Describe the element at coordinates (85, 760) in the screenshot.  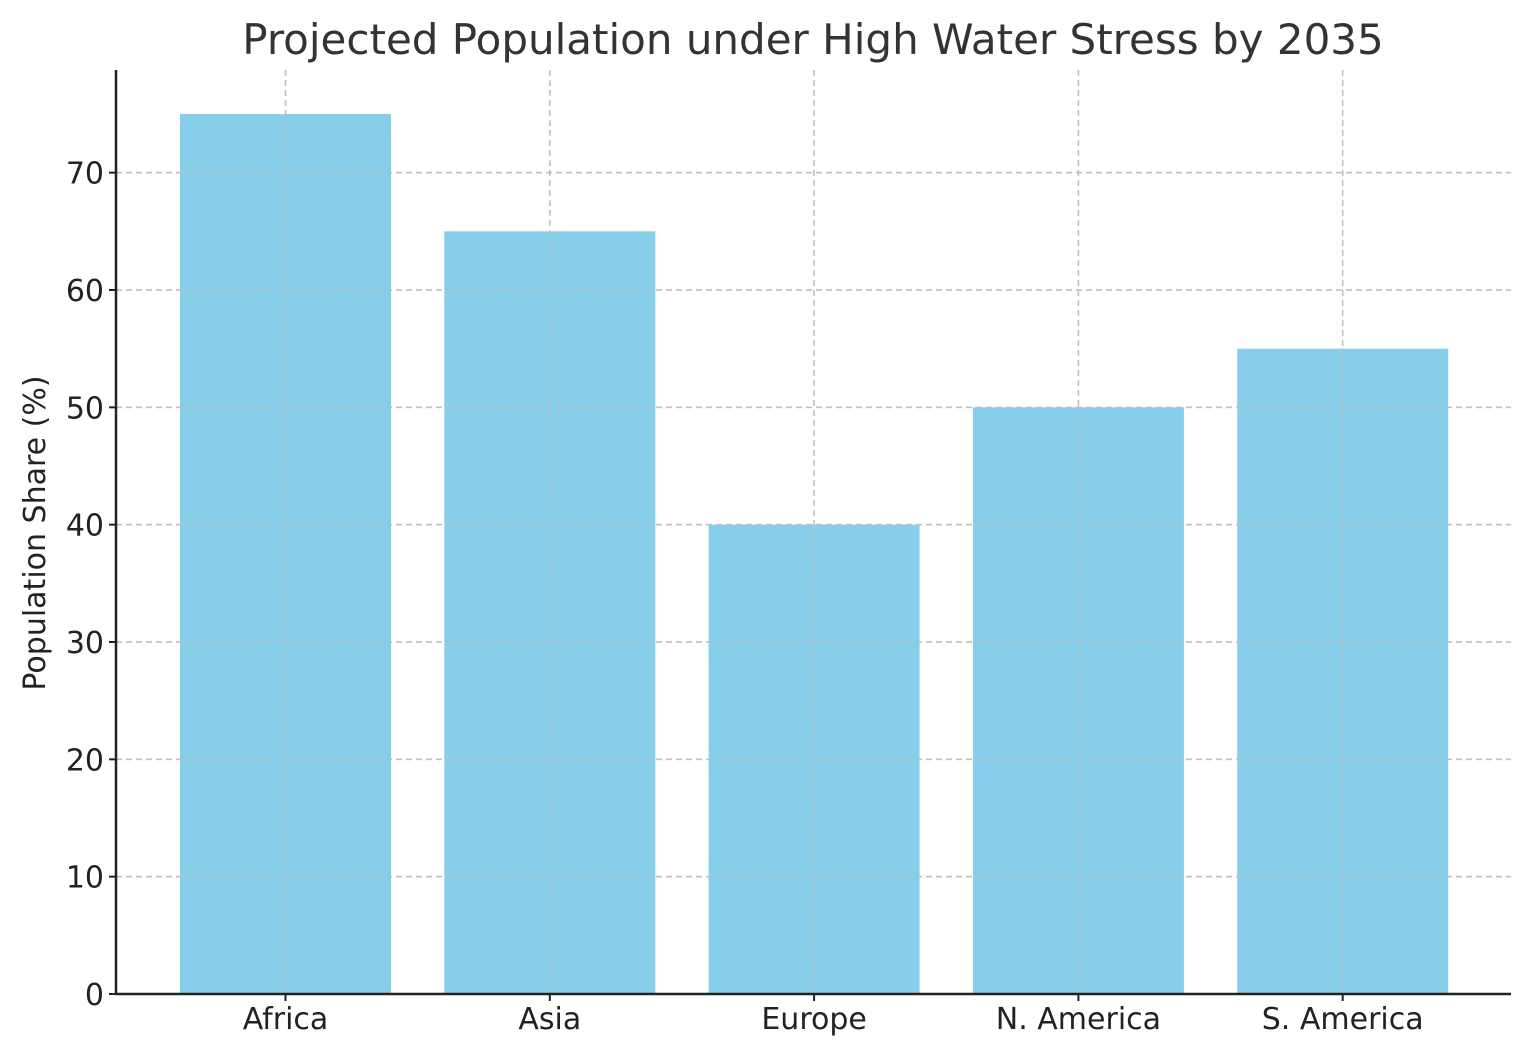
I see `y-tick-label: 20` at that location.